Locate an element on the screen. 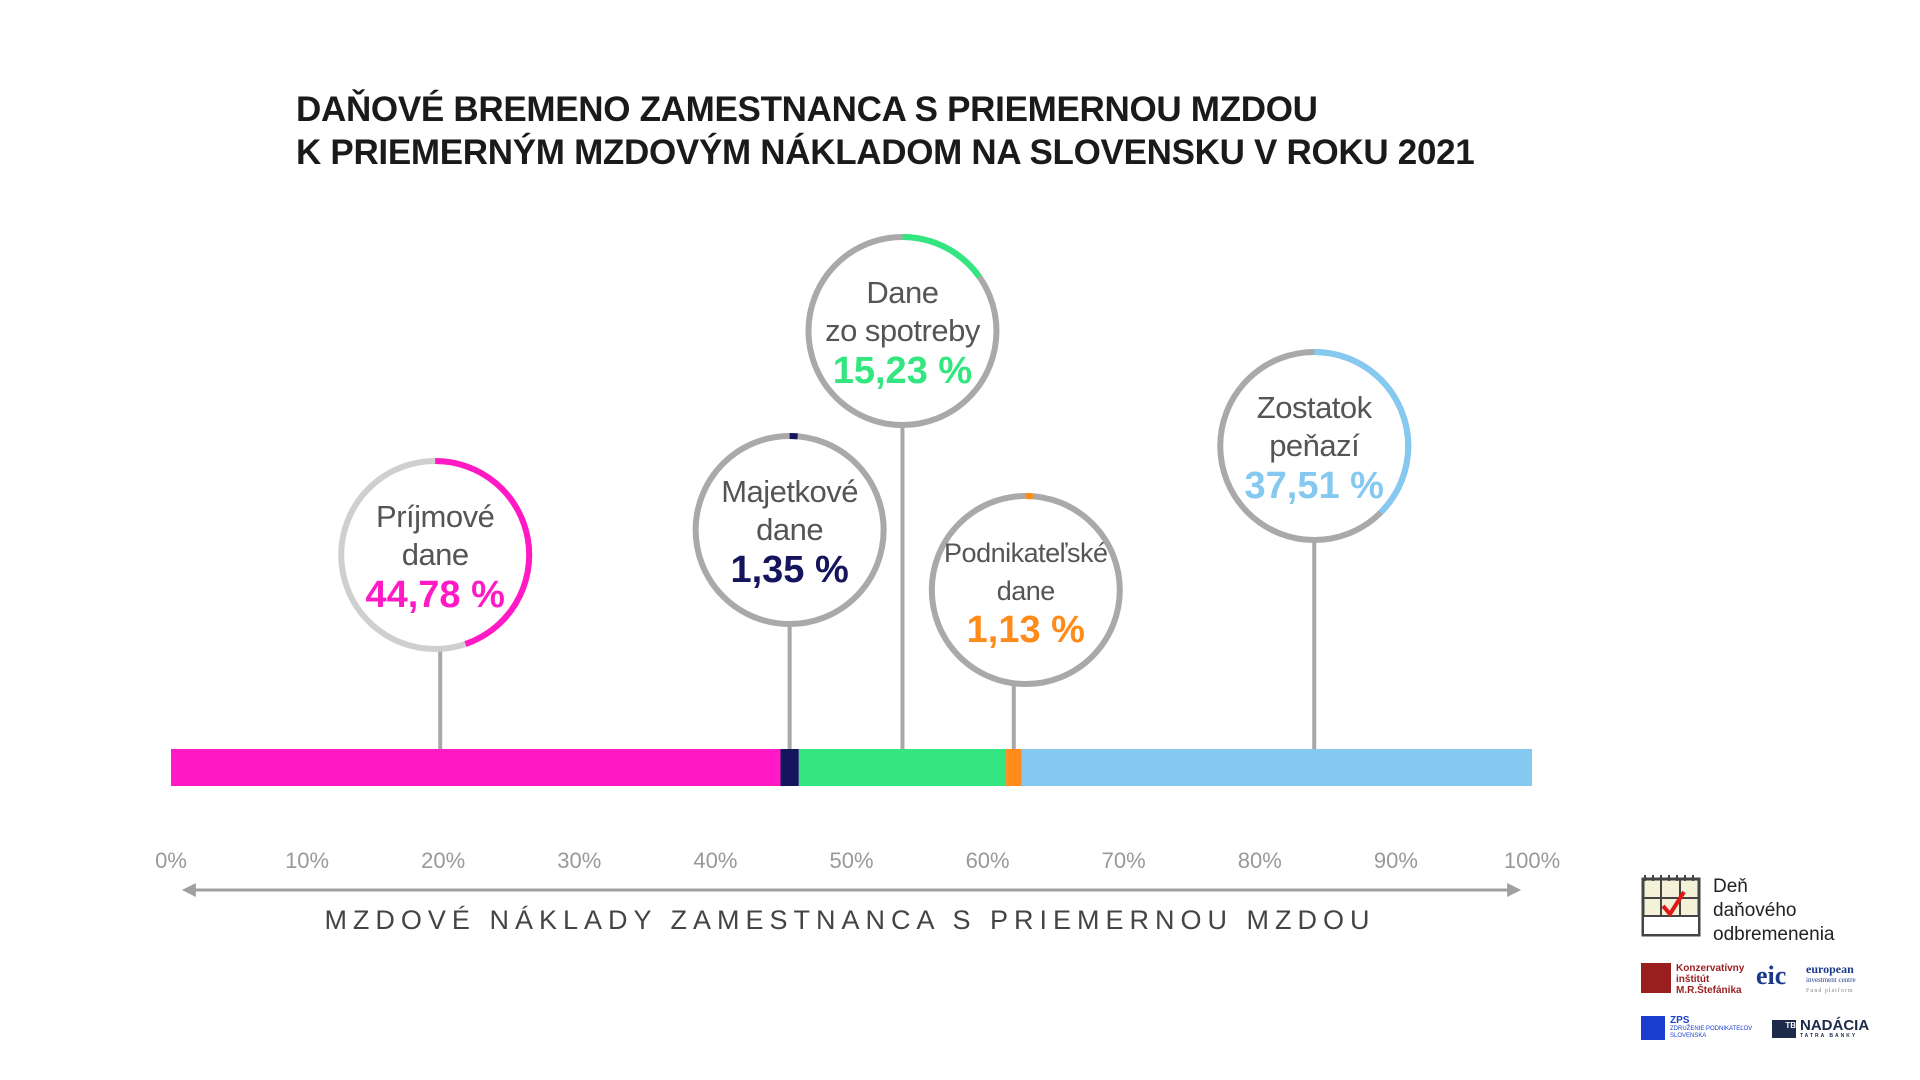 This screenshot has width=1920, height=1080. x-tick-label-8: 80% is located at coordinates (1260, 860).